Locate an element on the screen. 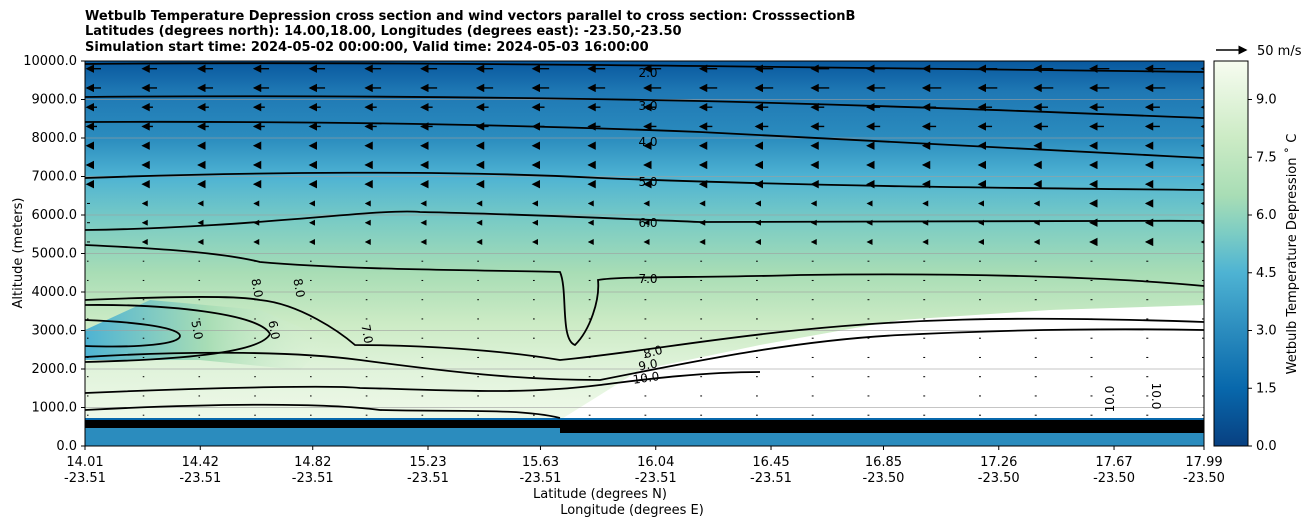 The height and width of the screenshot is (526, 1312). y-tick-label: 8000.0 is located at coordinates (55, 138).